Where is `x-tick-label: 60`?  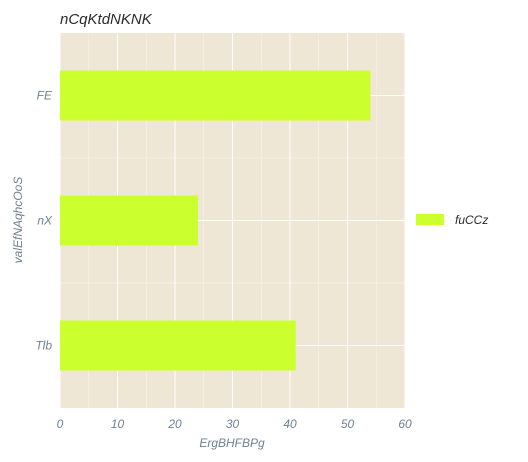
x-tick-label: 60 is located at coordinates (405, 424).